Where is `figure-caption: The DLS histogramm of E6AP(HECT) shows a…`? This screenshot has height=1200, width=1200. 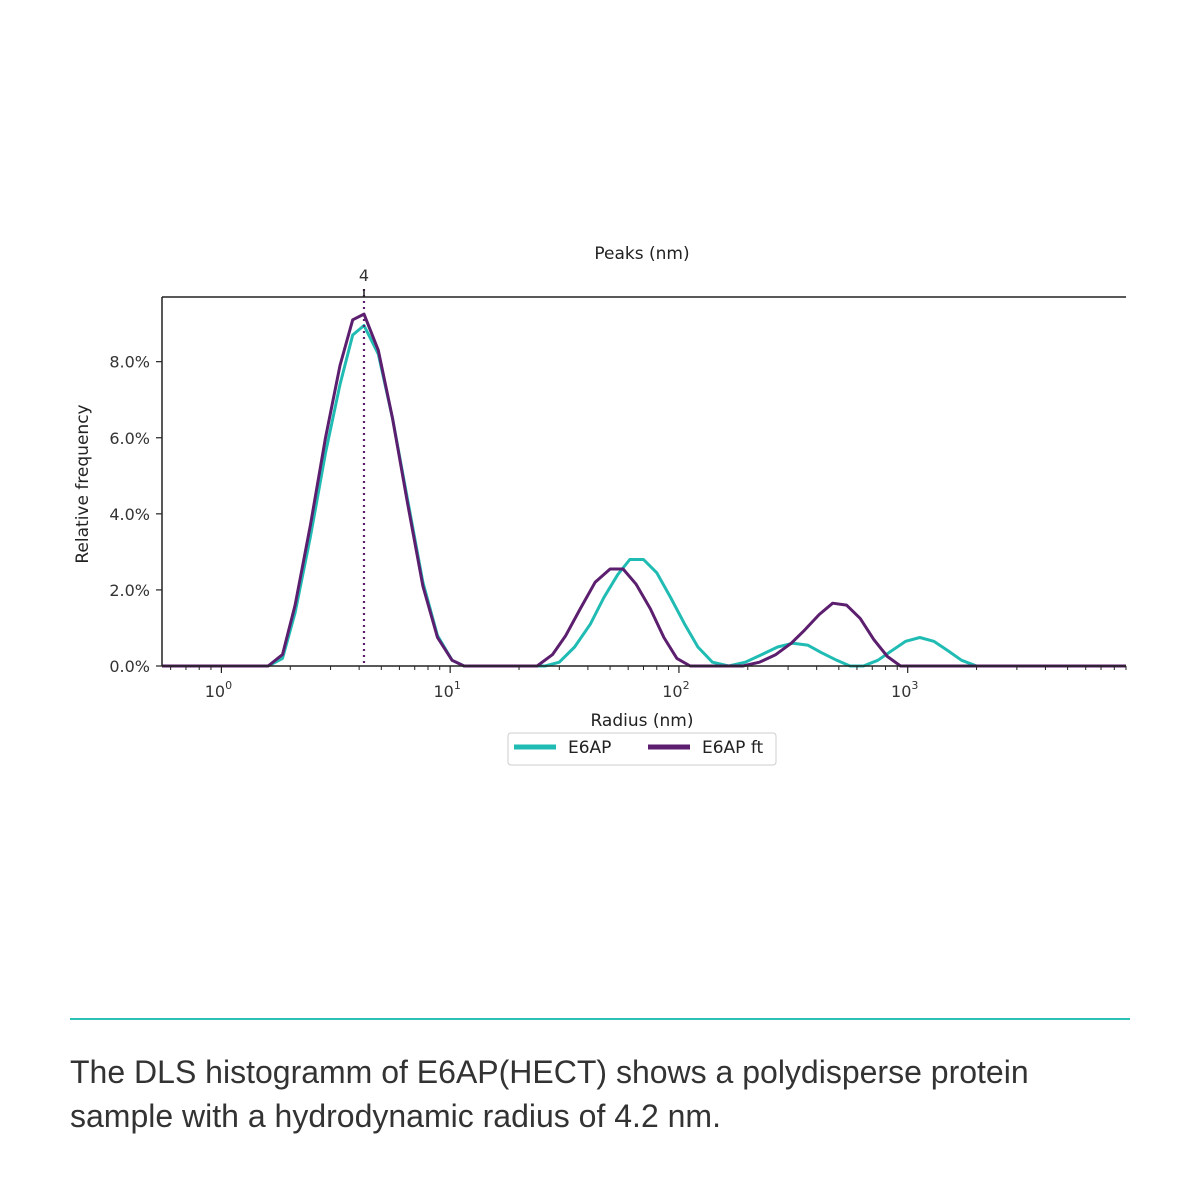
figure-caption: The DLS histogramm of E6AP(HECT) shows a… is located at coordinates (549, 1094).